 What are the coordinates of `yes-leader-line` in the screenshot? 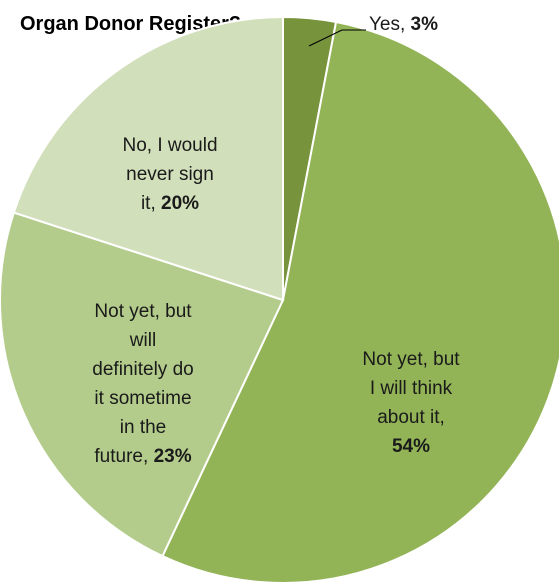 It's located at (325, 38).